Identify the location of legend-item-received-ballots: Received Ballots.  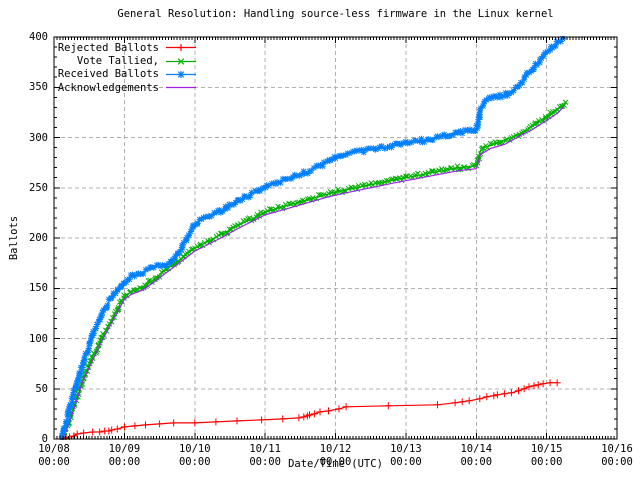
(126, 74).